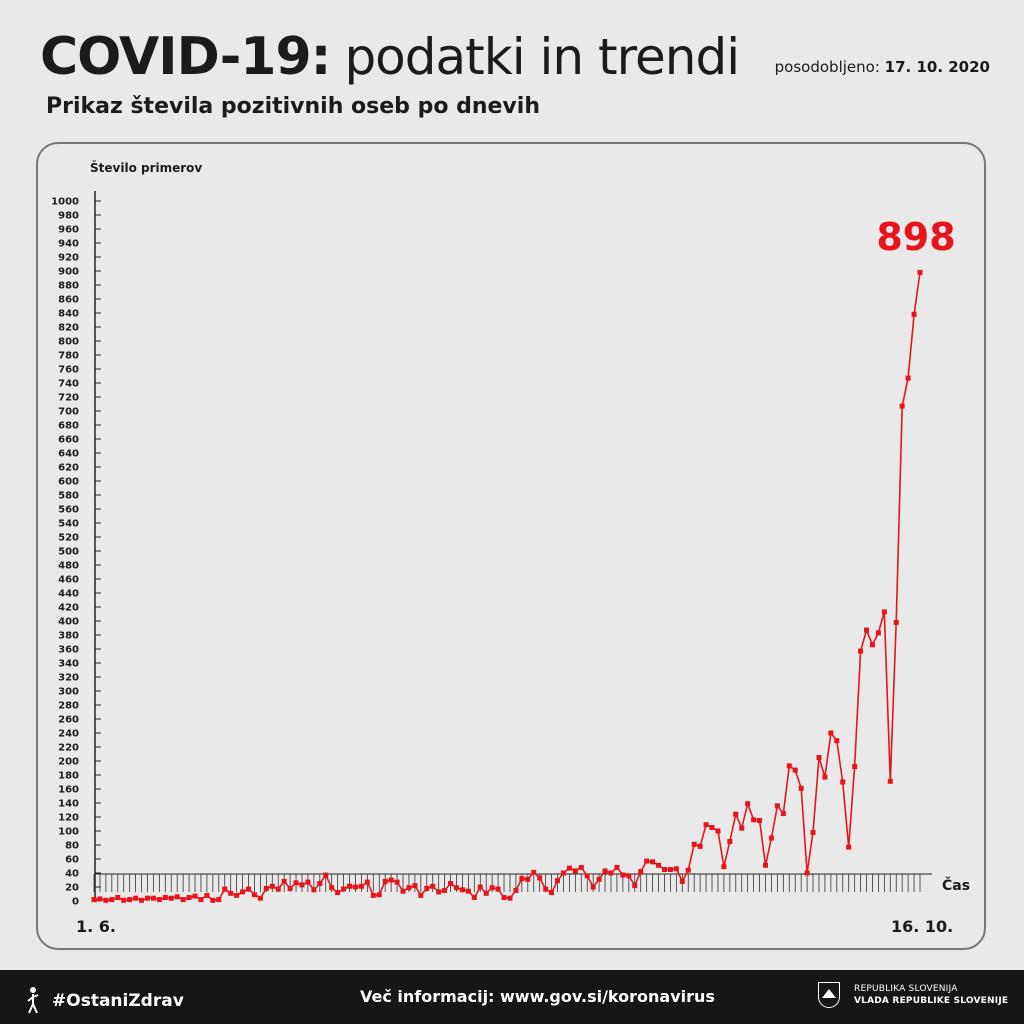  I want to click on y-tick-label: 780, so click(68, 356).